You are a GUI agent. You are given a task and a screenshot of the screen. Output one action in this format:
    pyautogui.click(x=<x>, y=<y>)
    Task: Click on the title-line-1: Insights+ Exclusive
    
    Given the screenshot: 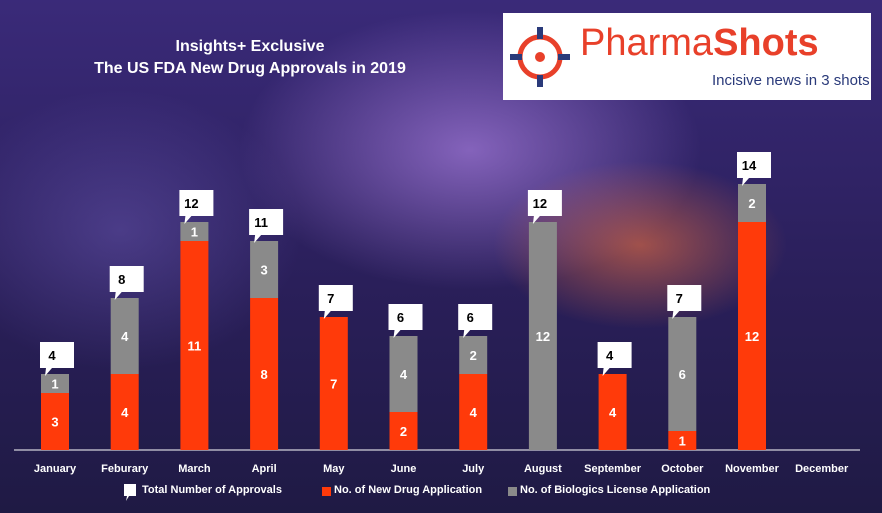 What is the action you would take?
    pyautogui.click(x=250, y=46)
    